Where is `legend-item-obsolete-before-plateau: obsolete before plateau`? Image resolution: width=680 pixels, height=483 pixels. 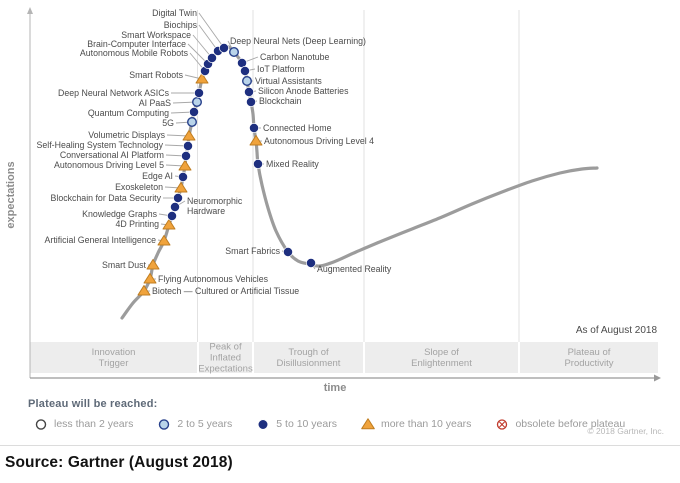
legend-item-obsolete-before-plateau: obsolete before plateau is located at coordinates (560, 424).